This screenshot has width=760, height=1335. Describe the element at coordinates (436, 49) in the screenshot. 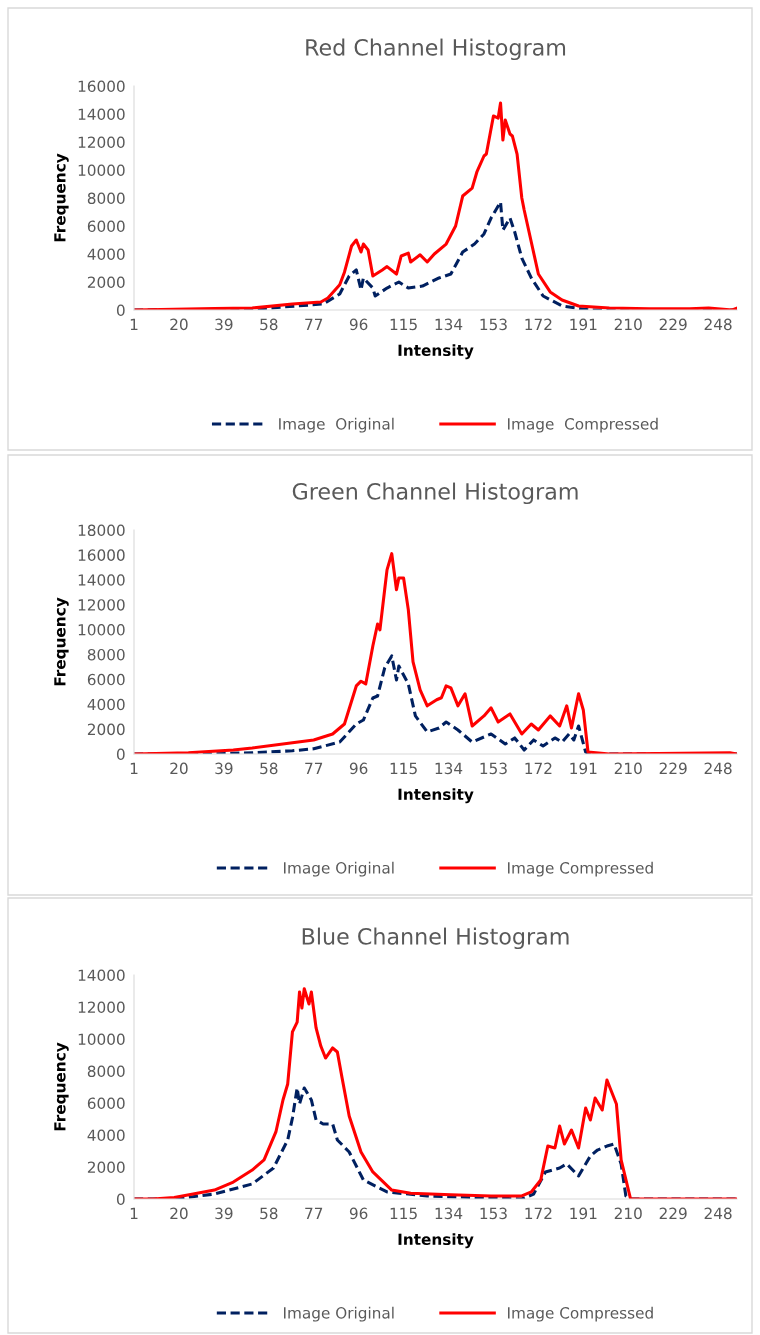

I see `chart-title: Red Channel Histogram` at that location.